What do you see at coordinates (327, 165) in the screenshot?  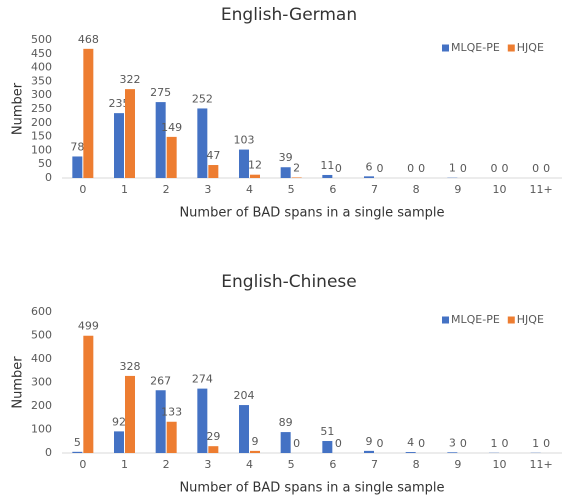 I see `data-label: 11` at bounding box center [327, 165].